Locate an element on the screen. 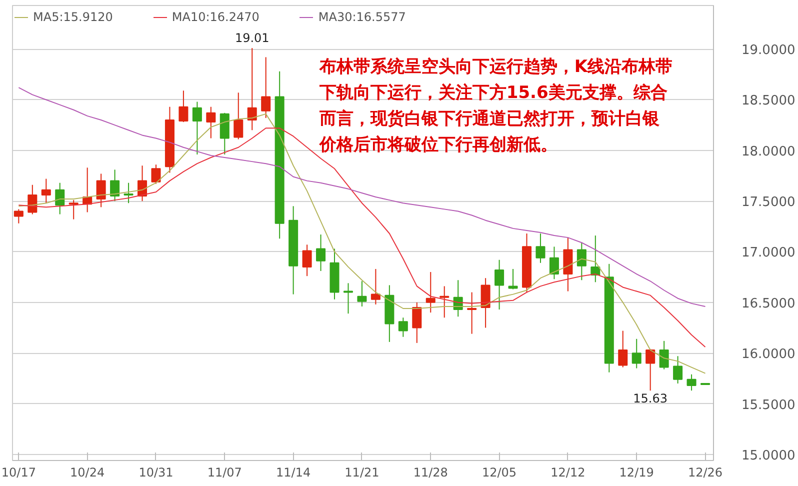  y-tick-label: 15.0000 is located at coordinates (769, 456).